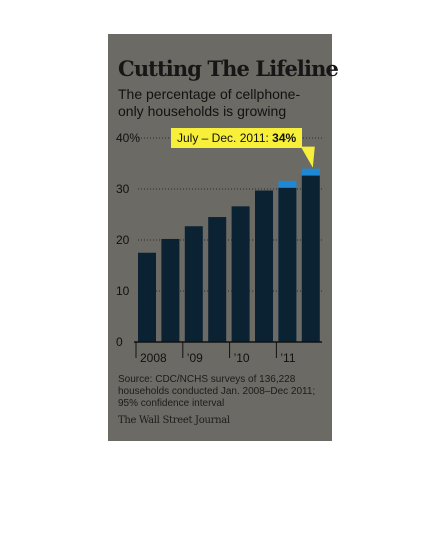  What do you see at coordinates (123, 291) in the screenshot?
I see `y-tick-label: 10` at bounding box center [123, 291].